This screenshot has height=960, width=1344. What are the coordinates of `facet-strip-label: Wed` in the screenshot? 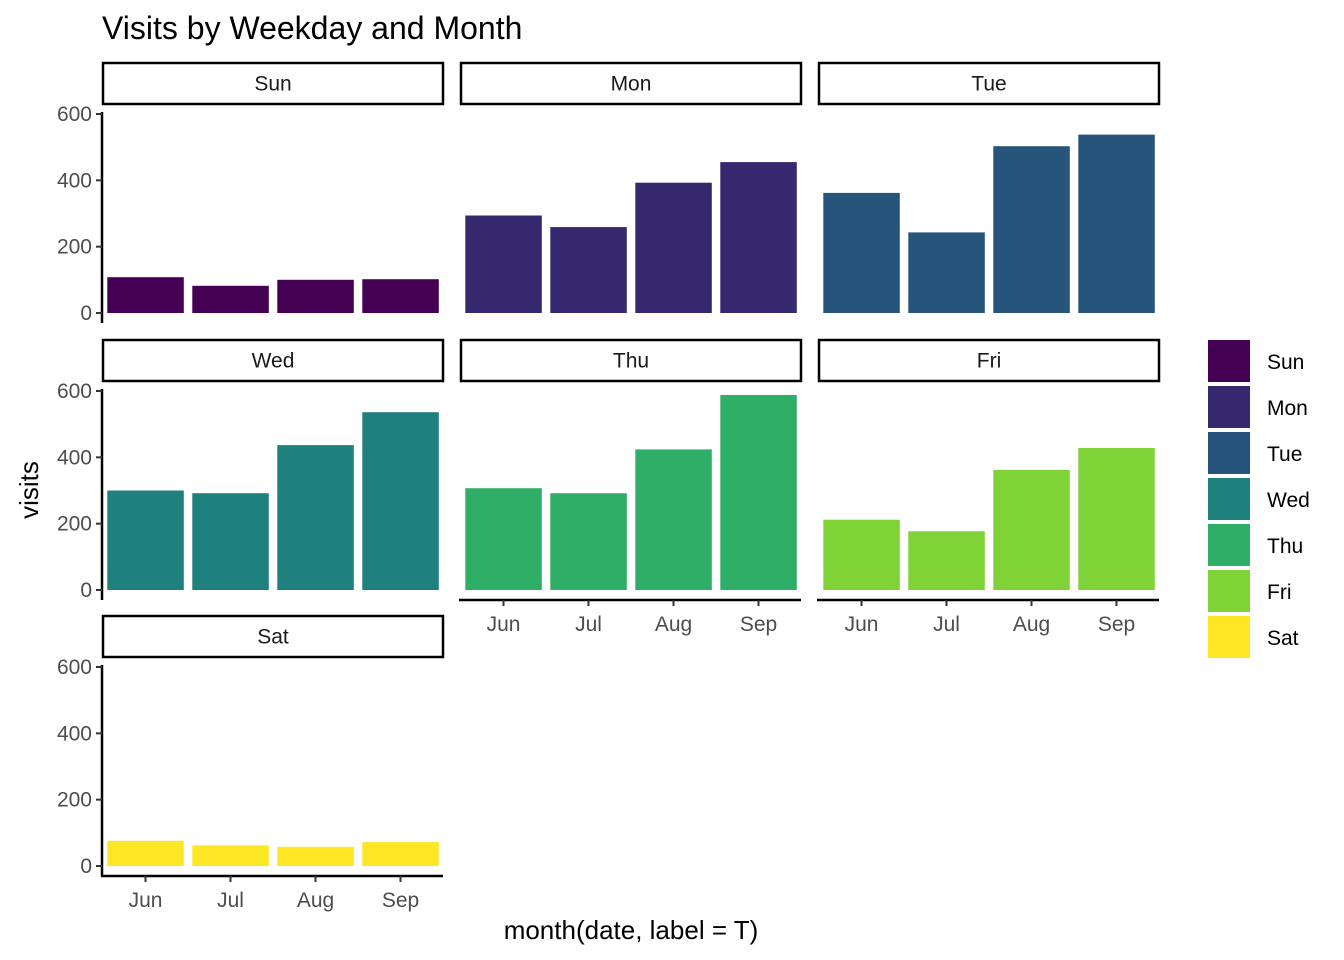 It's located at (273, 361).